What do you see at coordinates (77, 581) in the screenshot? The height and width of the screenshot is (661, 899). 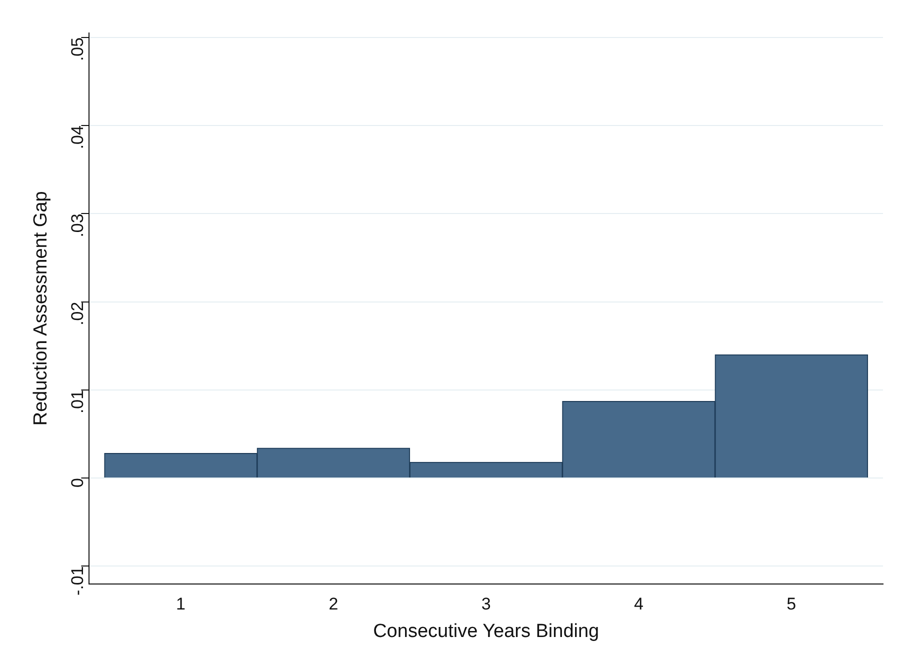 I see `y-tick-label: -.01` at bounding box center [77, 581].